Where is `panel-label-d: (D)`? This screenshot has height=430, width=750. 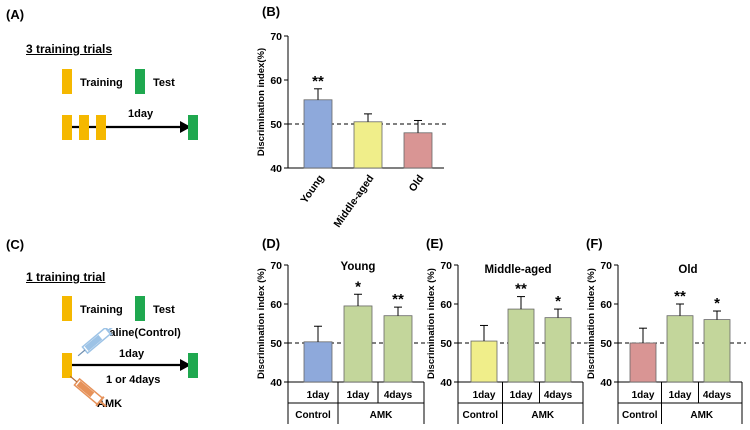 panel-label-d: (D) is located at coordinates (271, 243).